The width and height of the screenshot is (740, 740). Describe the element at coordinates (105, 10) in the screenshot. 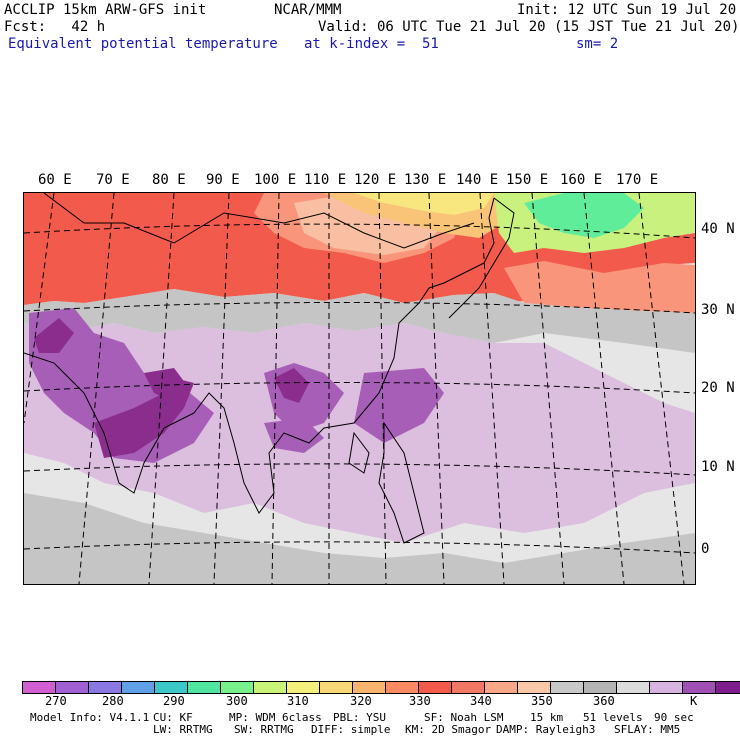

I see `model-title: ACCLIP 15km ARW-GFS init` at that location.